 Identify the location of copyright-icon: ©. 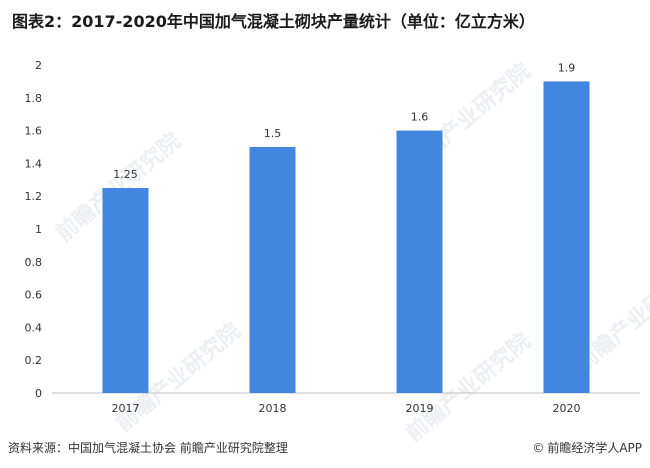
(538, 447).